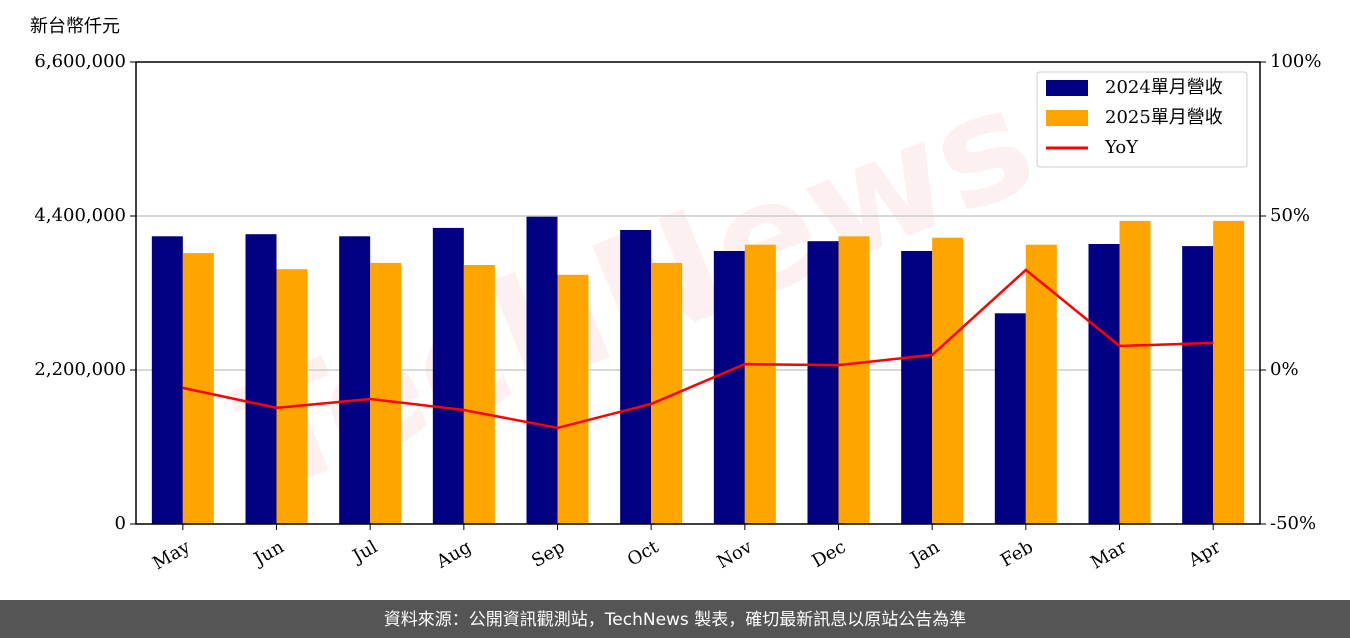  I want to click on x-tick-label: Jun, so click(268, 553).